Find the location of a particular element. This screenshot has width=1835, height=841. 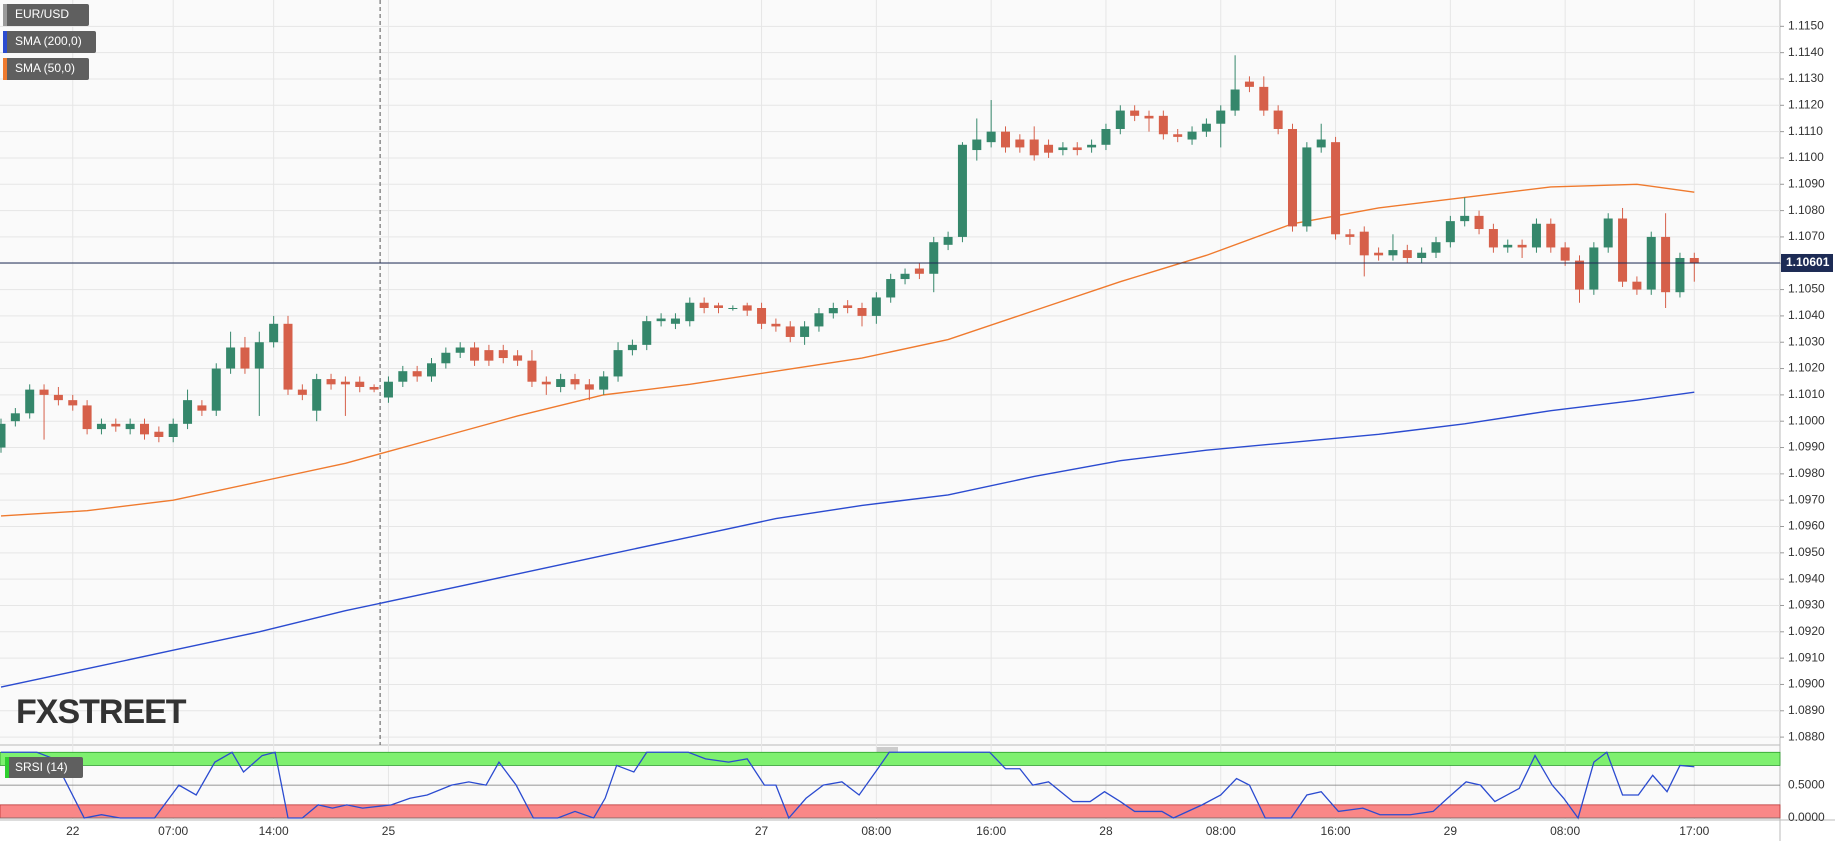

legend-entry: SMA (50,0) is located at coordinates (46, 69).